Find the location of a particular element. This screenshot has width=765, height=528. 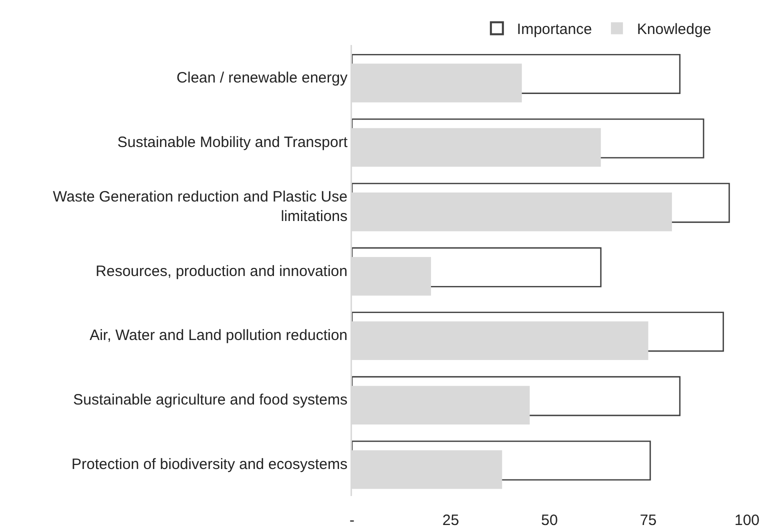

y-tick-label: Resources, production and innovation is located at coordinates (222, 271).